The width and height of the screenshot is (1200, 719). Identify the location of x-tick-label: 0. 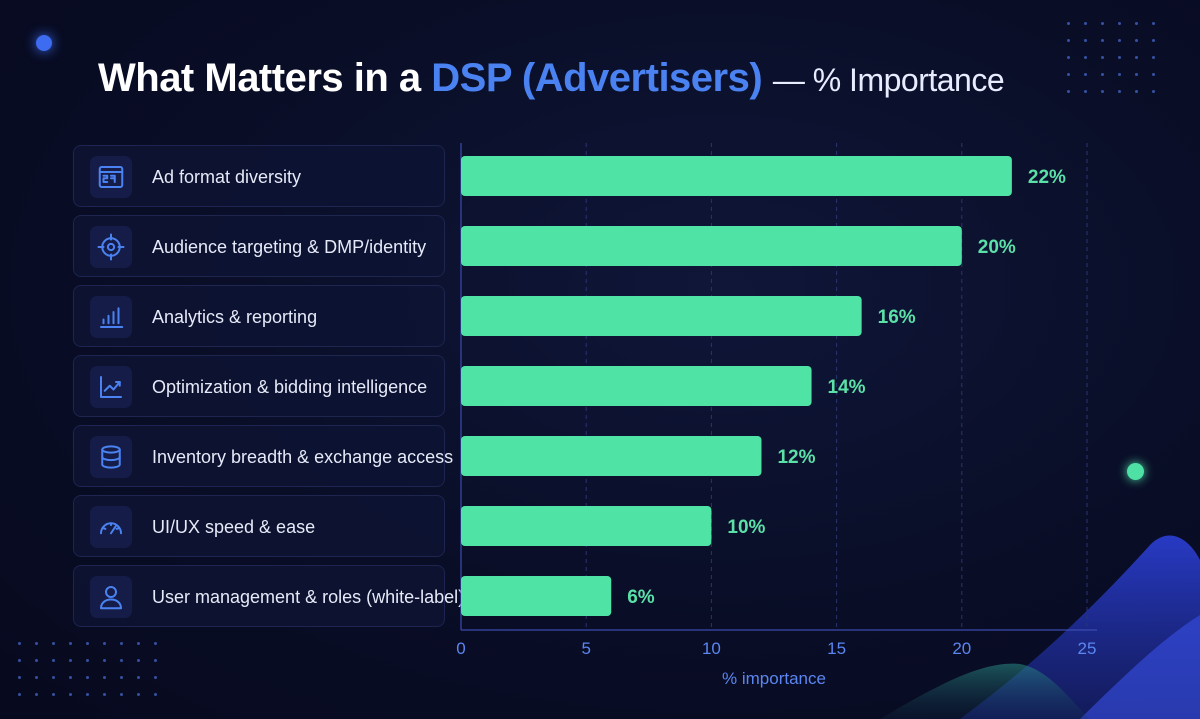
(460, 648).